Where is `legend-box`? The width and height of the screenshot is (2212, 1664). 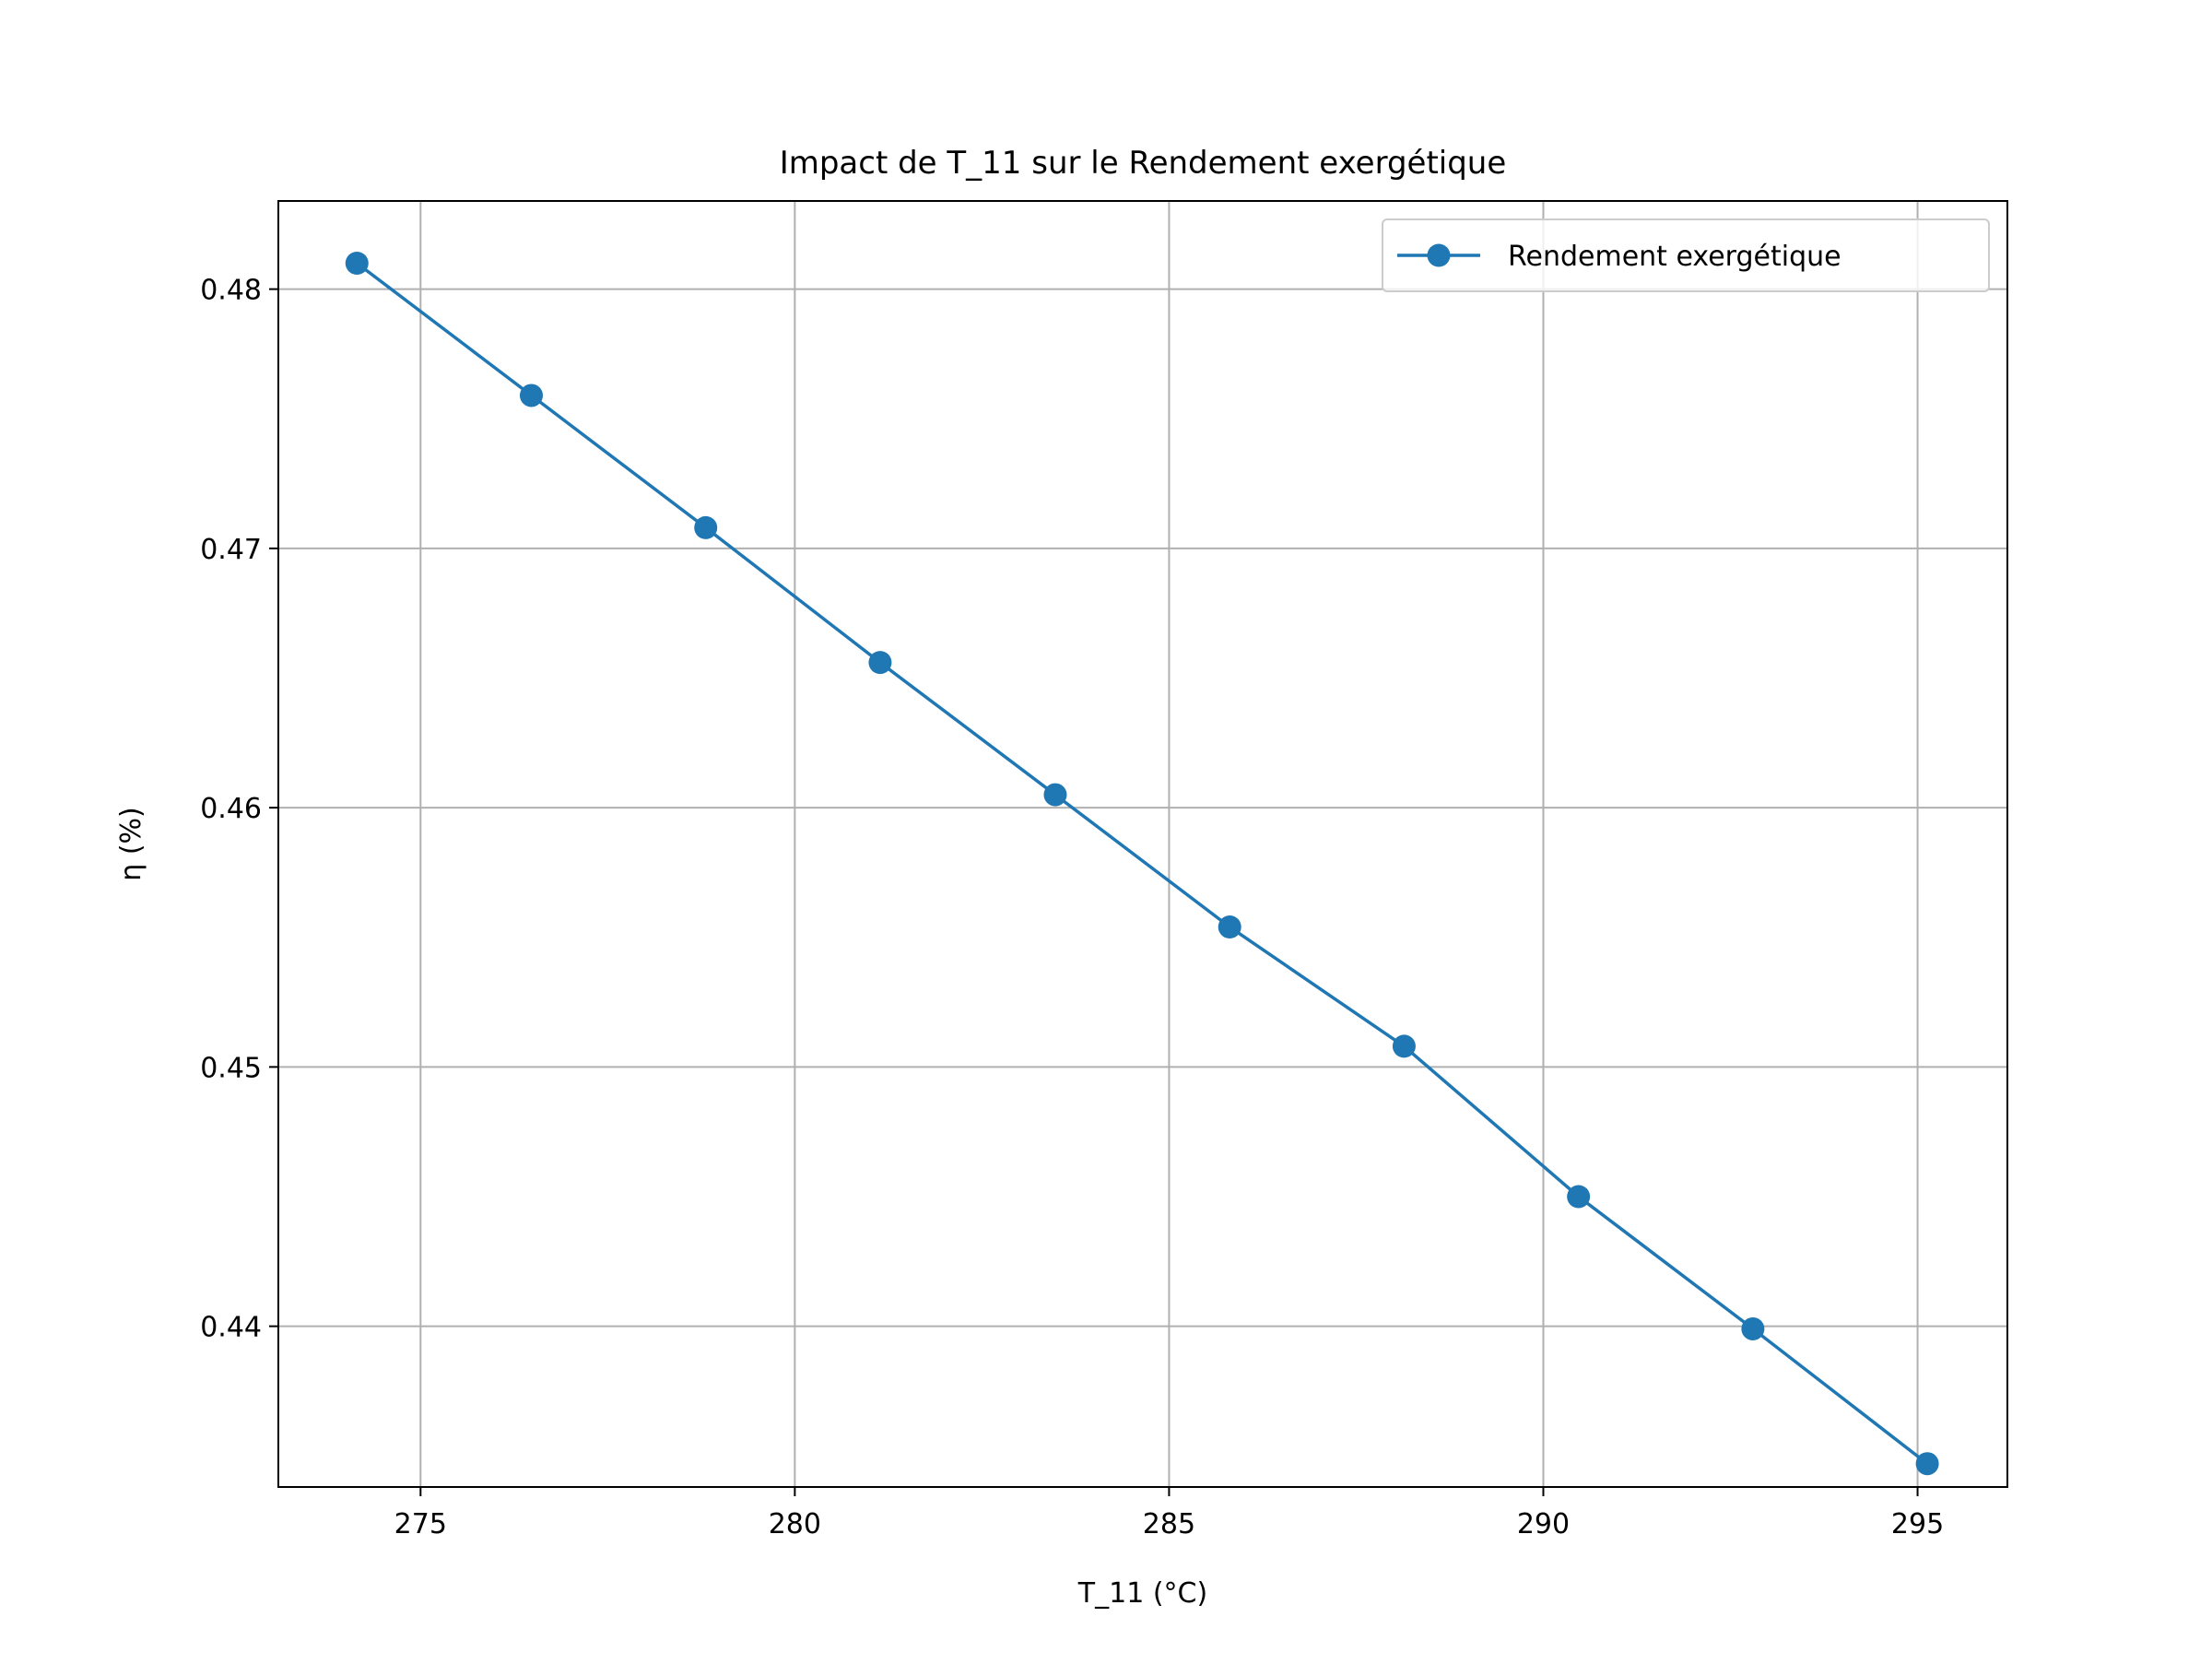
legend-box is located at coordinates (1686, 255).